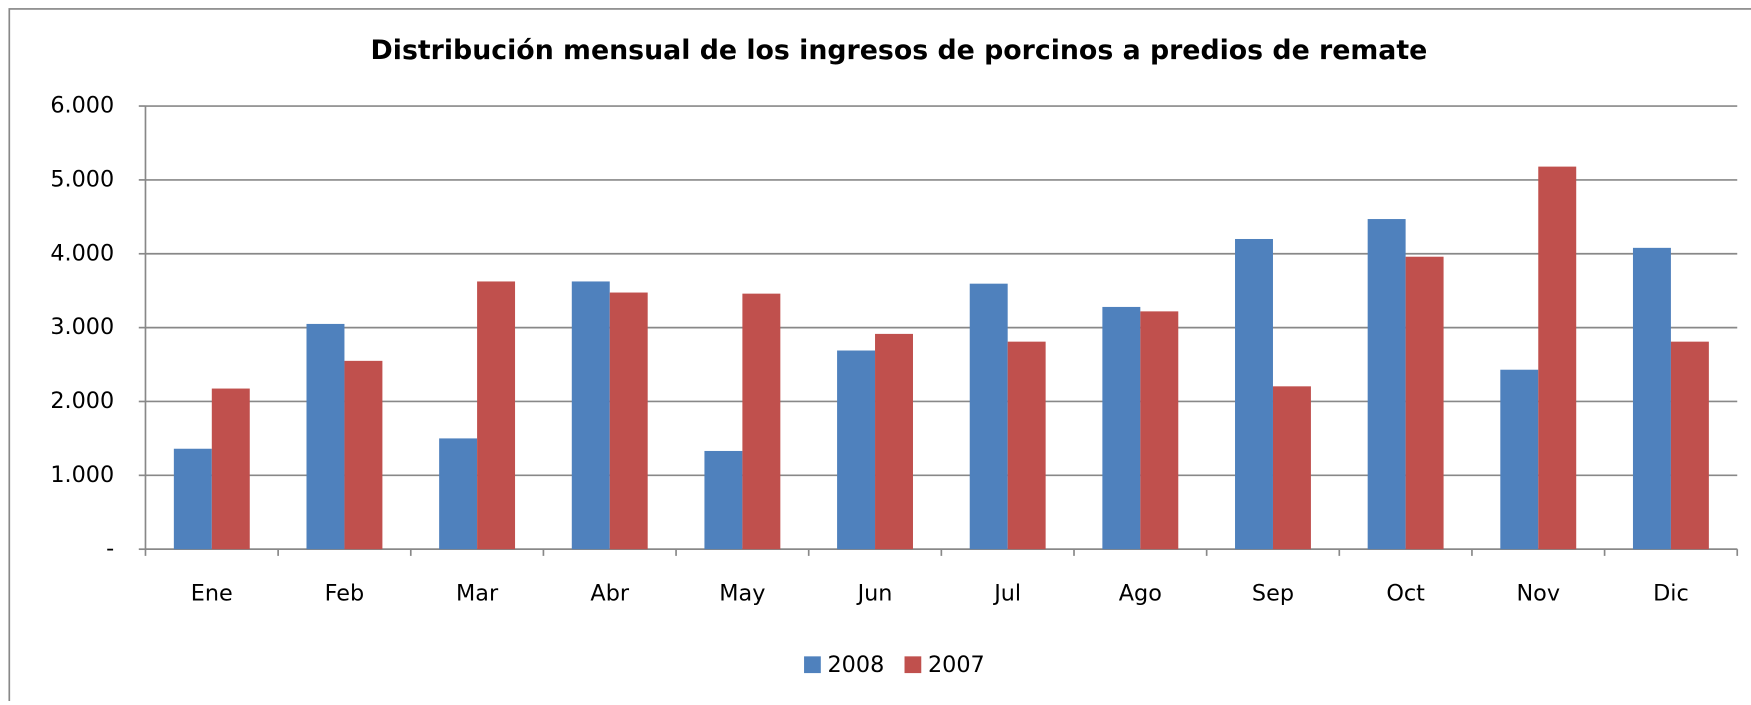 The height and width of the screenshot is (705, 1751). Describe the element at coordinates (1273, 593) in the screenshot. I see `x-tick-label: Sep` at that location.